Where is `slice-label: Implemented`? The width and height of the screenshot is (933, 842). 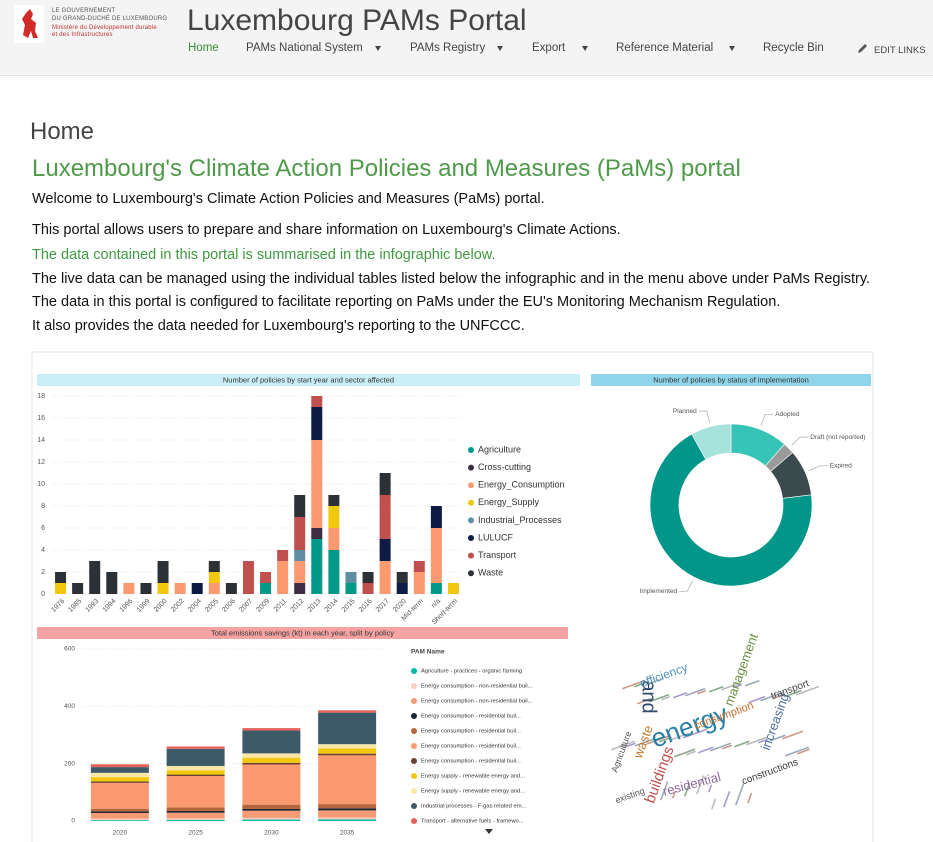
slice-label: Implemented is located at coordinates (659, 591).